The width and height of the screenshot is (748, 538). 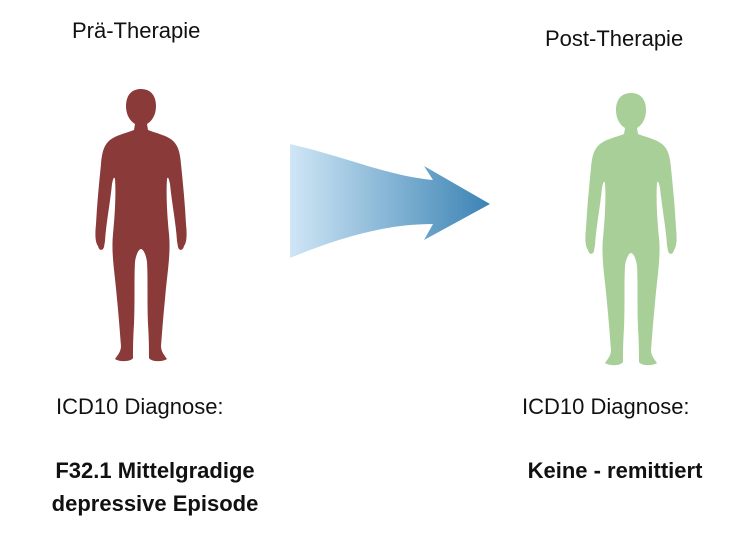 I want to click on transition-arrow-icon, so click(x=390, y=201).